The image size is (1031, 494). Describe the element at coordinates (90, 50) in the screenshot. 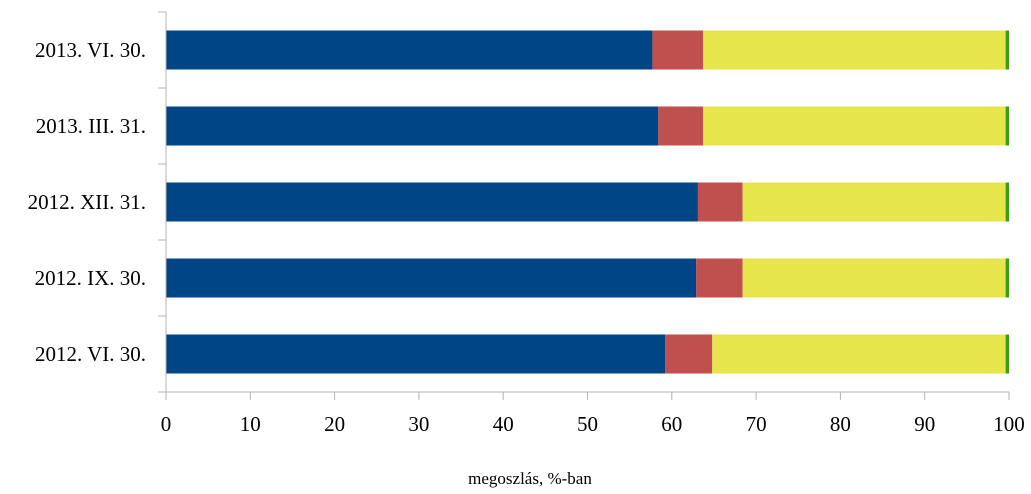

I see `category-label: 2013. VI. 30.` at that location.